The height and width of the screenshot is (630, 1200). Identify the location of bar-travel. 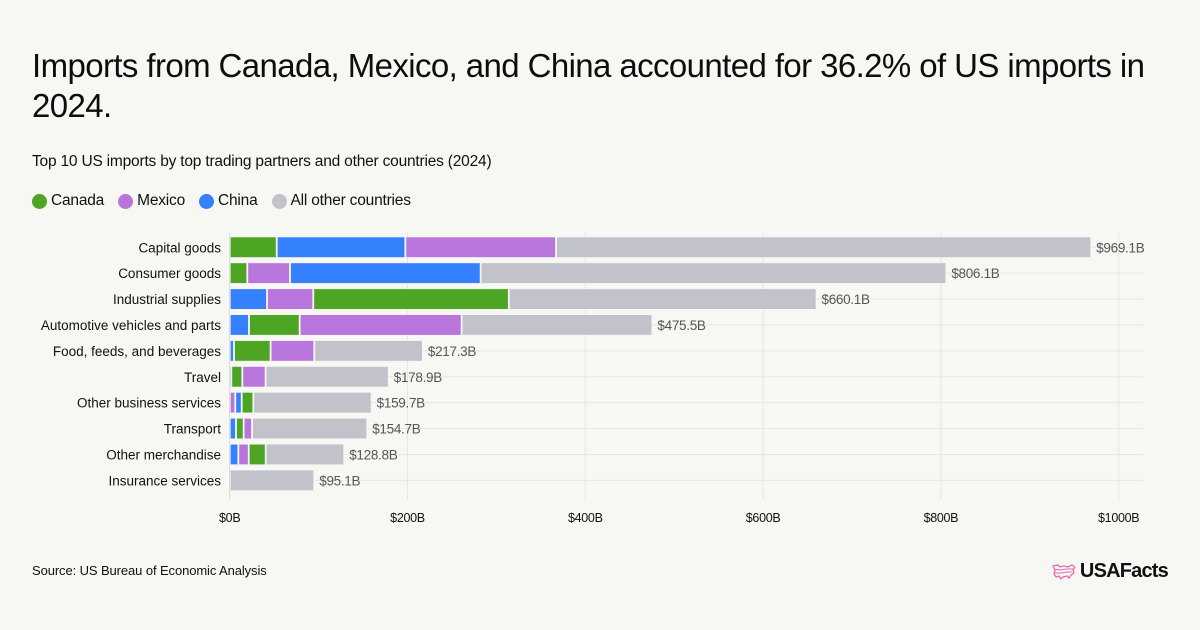
(309, 377).